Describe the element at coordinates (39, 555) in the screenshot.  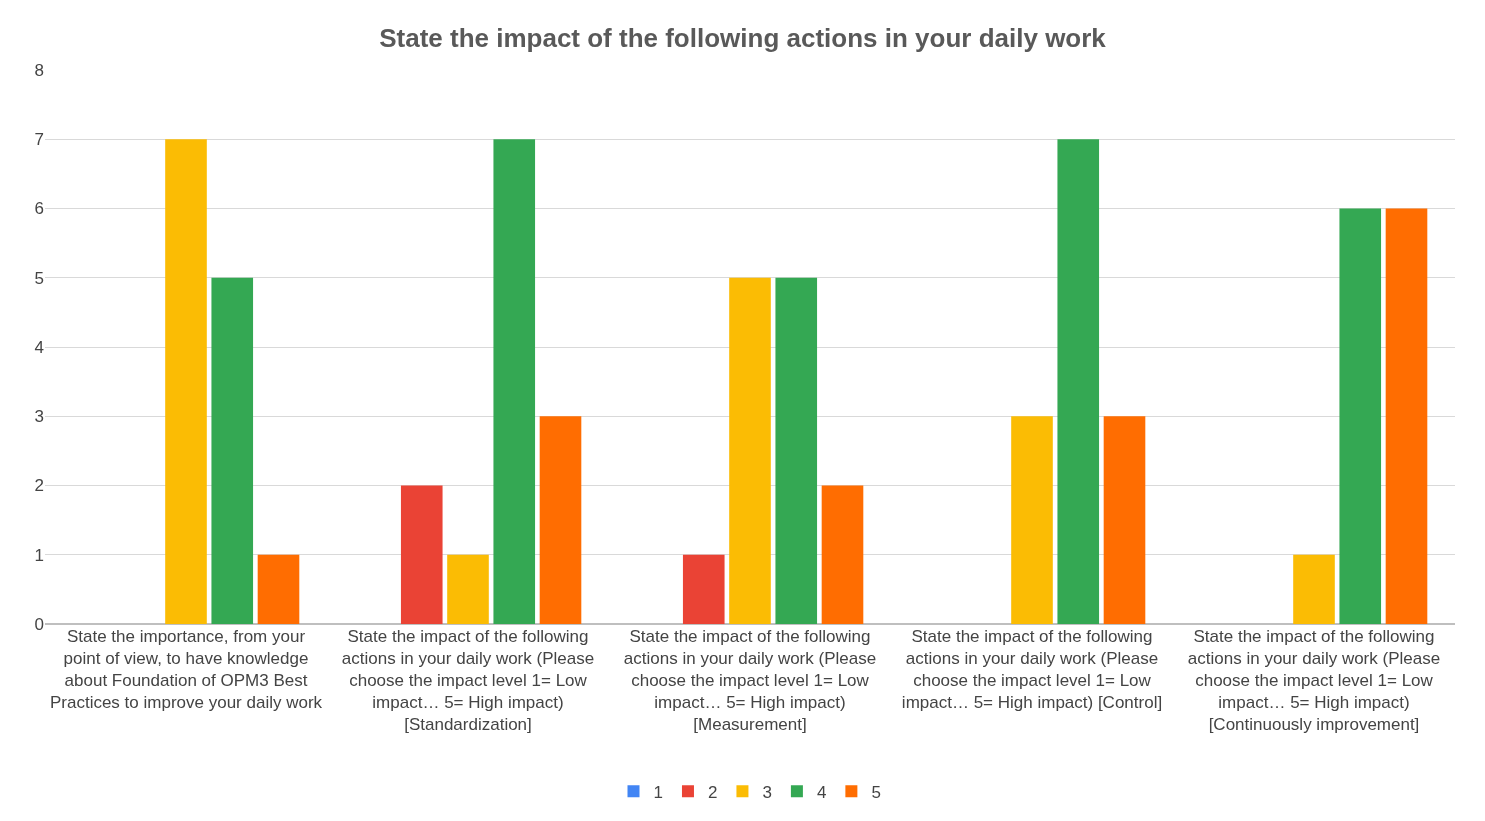
I see `y-tick-label: 1` at that location.